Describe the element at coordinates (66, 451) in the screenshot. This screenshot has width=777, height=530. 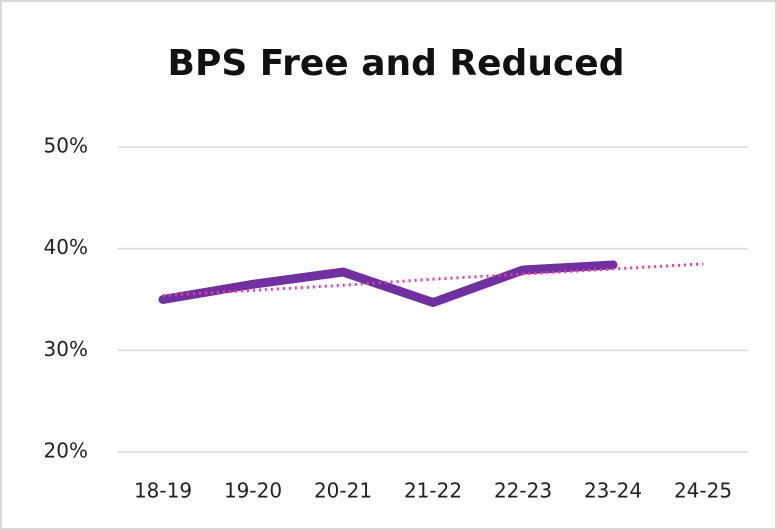
I see `y-tick-label: 20%` at that location.